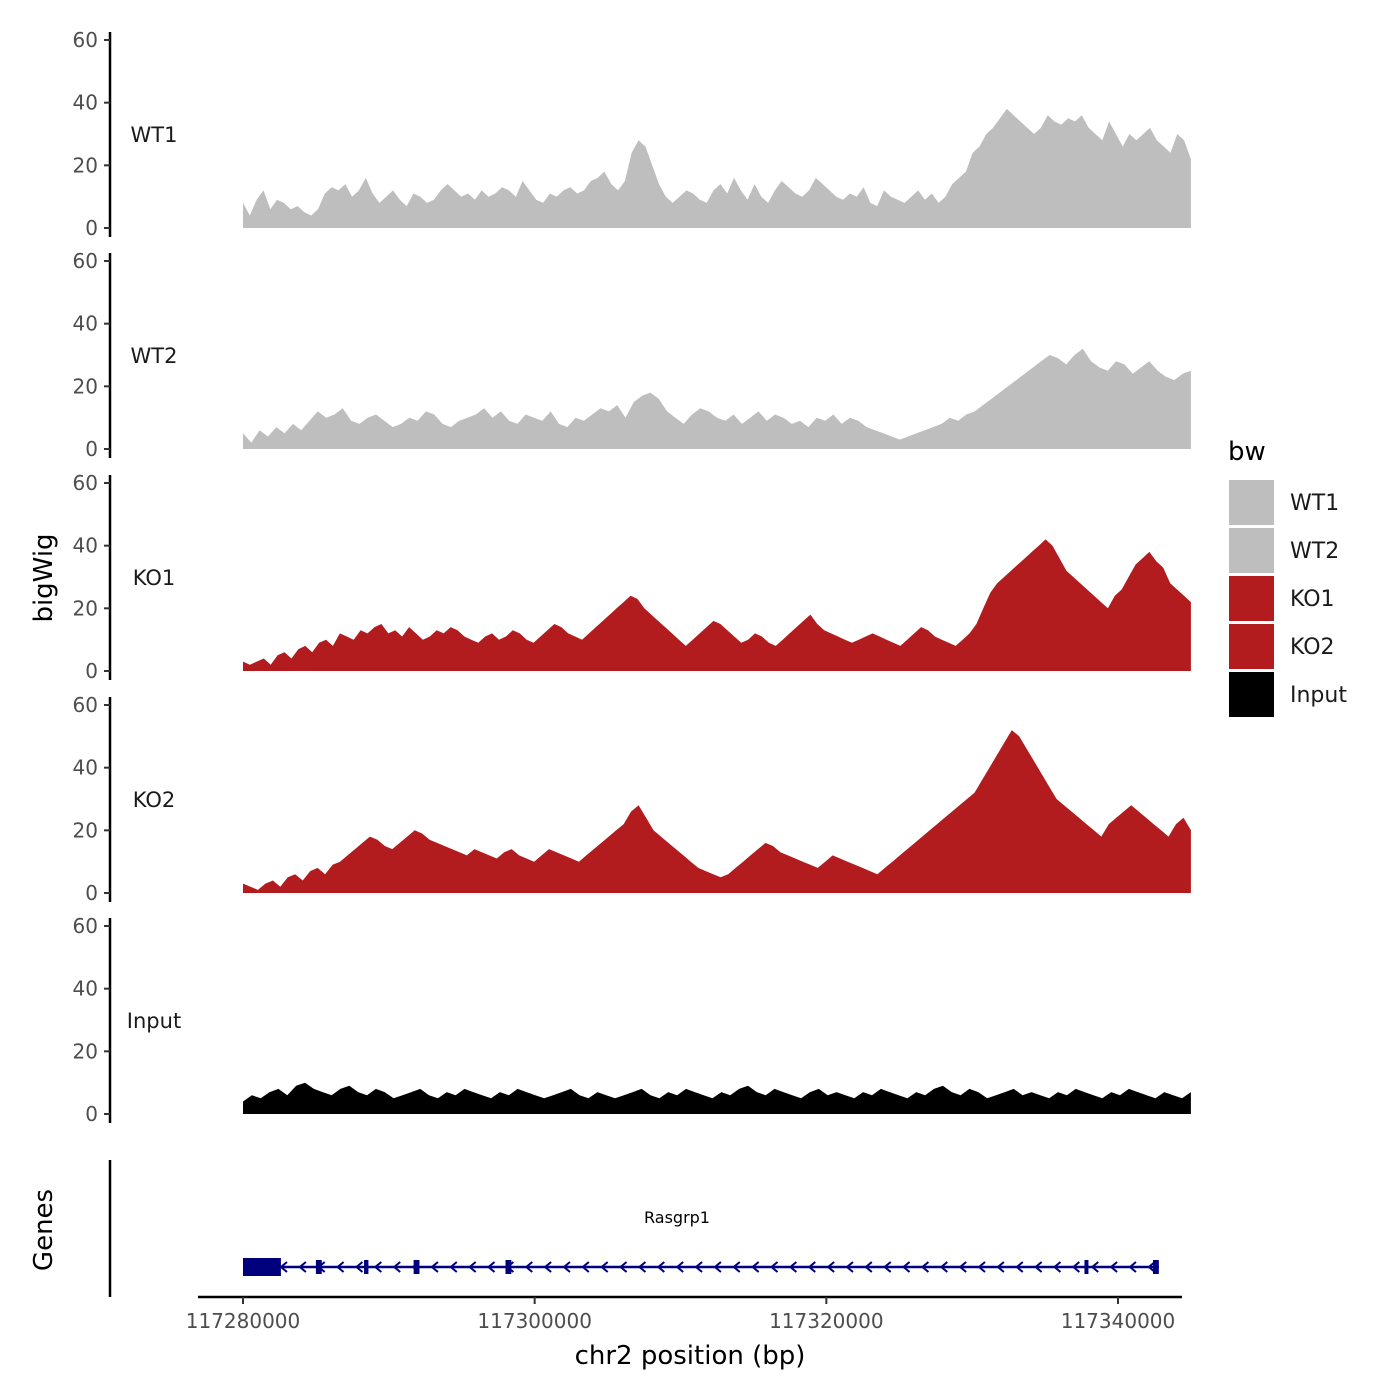 This screenshot has width=1400, height=1400. Describe the element at coordinates (717, 605) in the screenshot. I see `area-ko1` at that location.